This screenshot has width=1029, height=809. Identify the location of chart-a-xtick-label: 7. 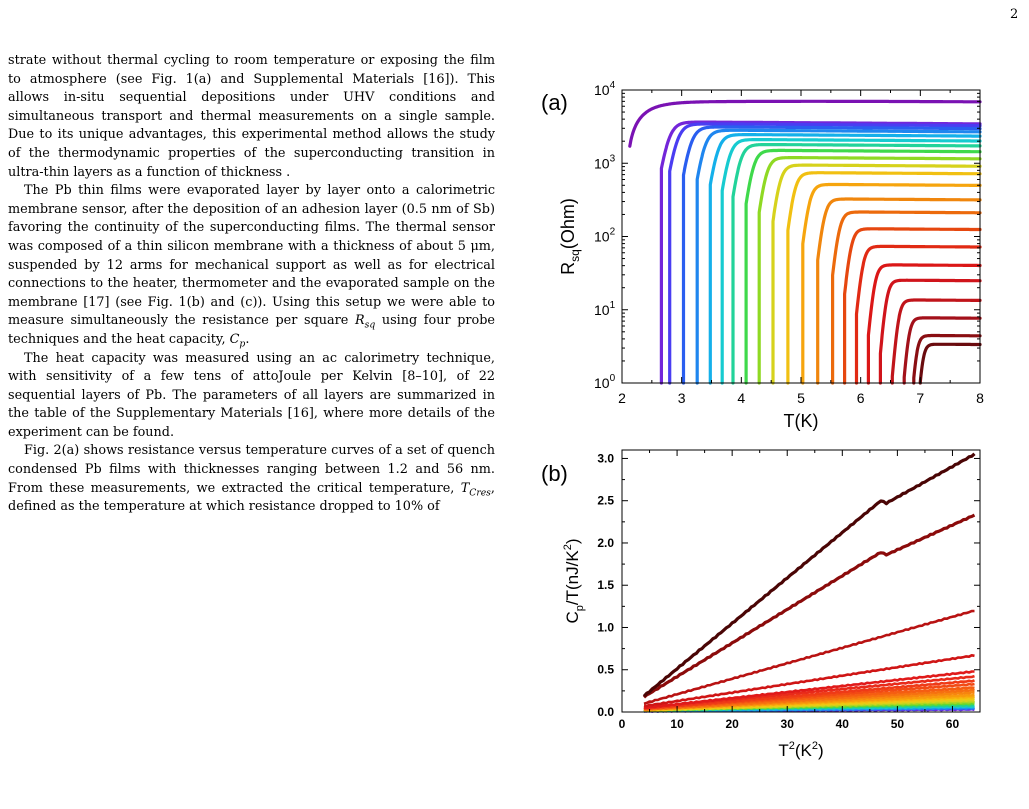
(920, 398).